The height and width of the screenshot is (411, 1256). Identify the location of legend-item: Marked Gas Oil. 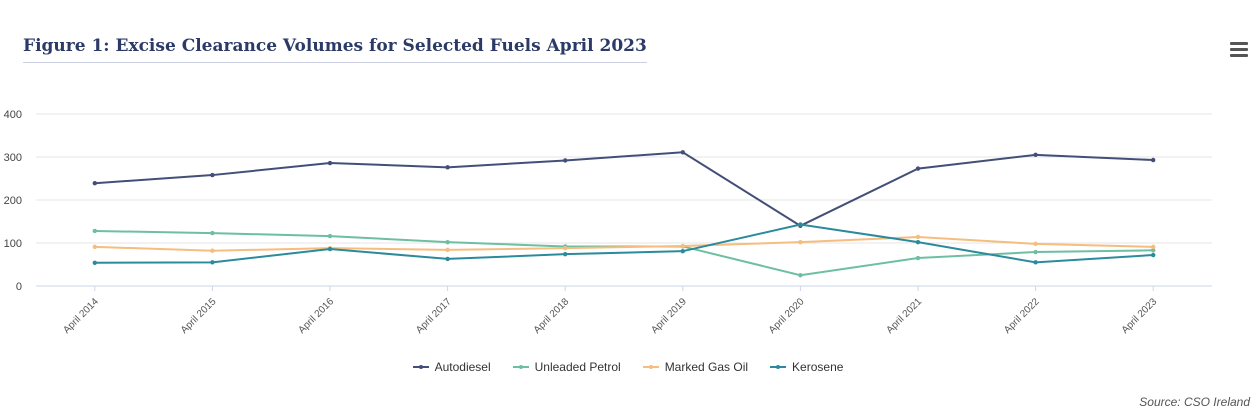
(695, 367).